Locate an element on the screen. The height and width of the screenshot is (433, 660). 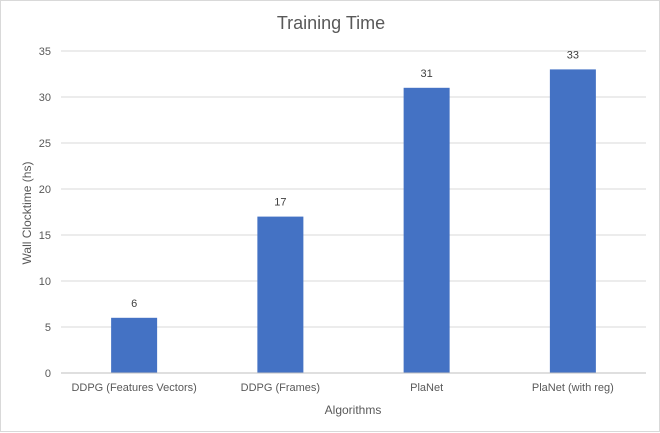
y-tick-label: 15 is located at coordinates (45, 236).